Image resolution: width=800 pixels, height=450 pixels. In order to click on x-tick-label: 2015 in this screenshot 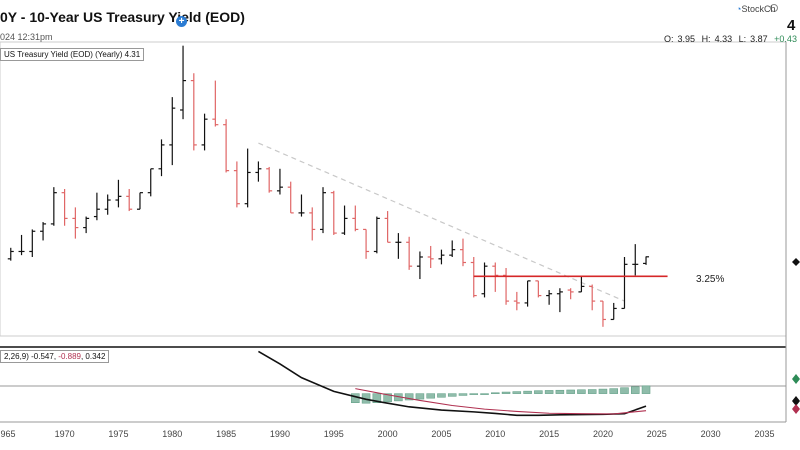, I will do `click(549, 434)`.